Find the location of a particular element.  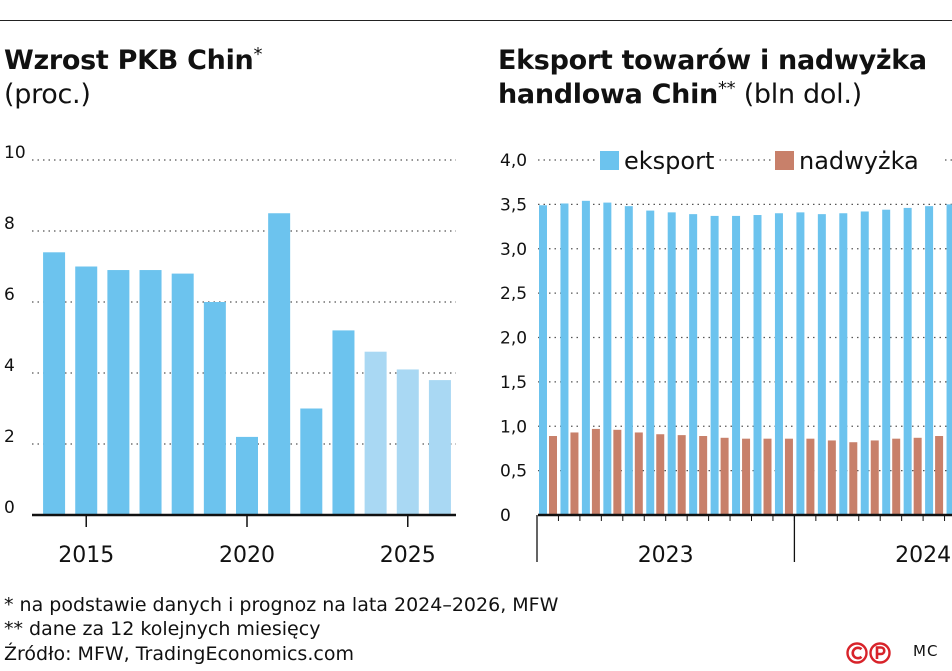

author-credit: MC is located at coordinates (926, 651).